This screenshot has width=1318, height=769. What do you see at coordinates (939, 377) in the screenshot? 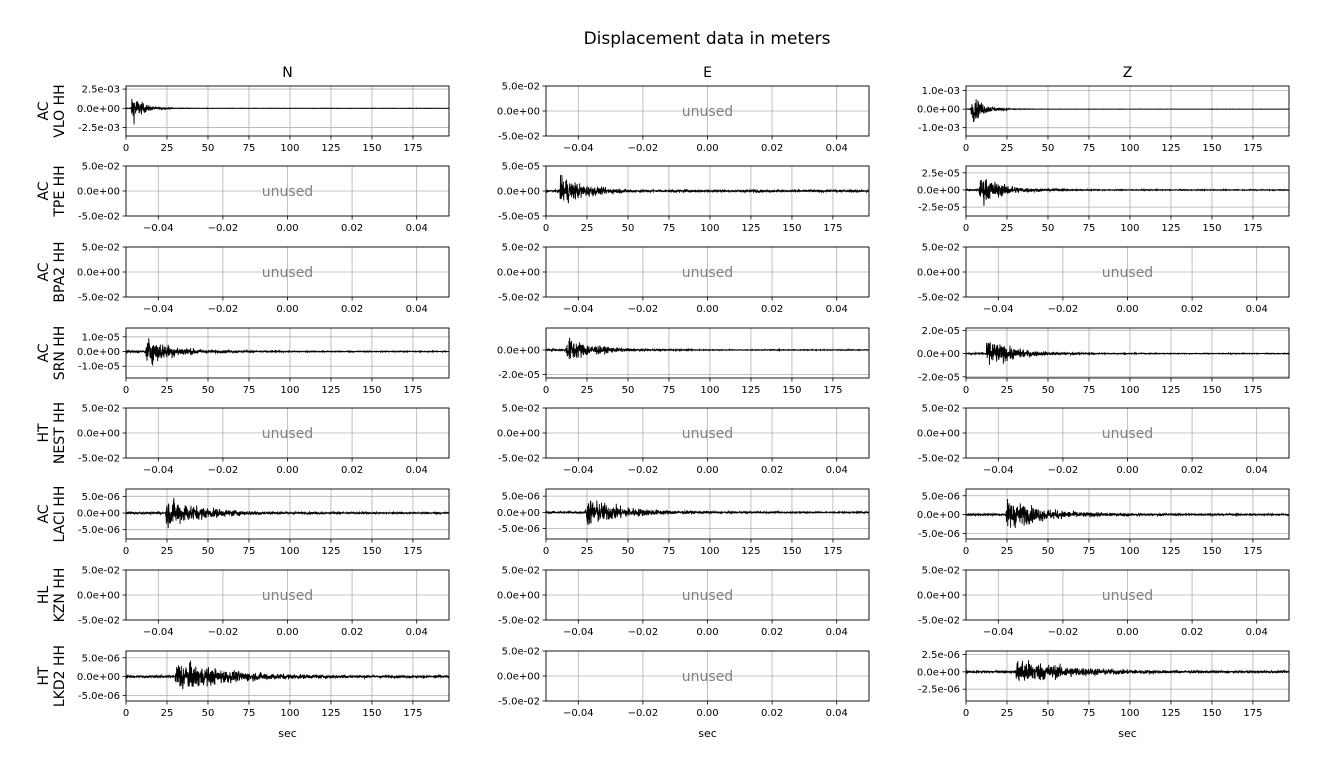
I see `y-tick-label: -2.0e-05` at bounding box center [939, 377].